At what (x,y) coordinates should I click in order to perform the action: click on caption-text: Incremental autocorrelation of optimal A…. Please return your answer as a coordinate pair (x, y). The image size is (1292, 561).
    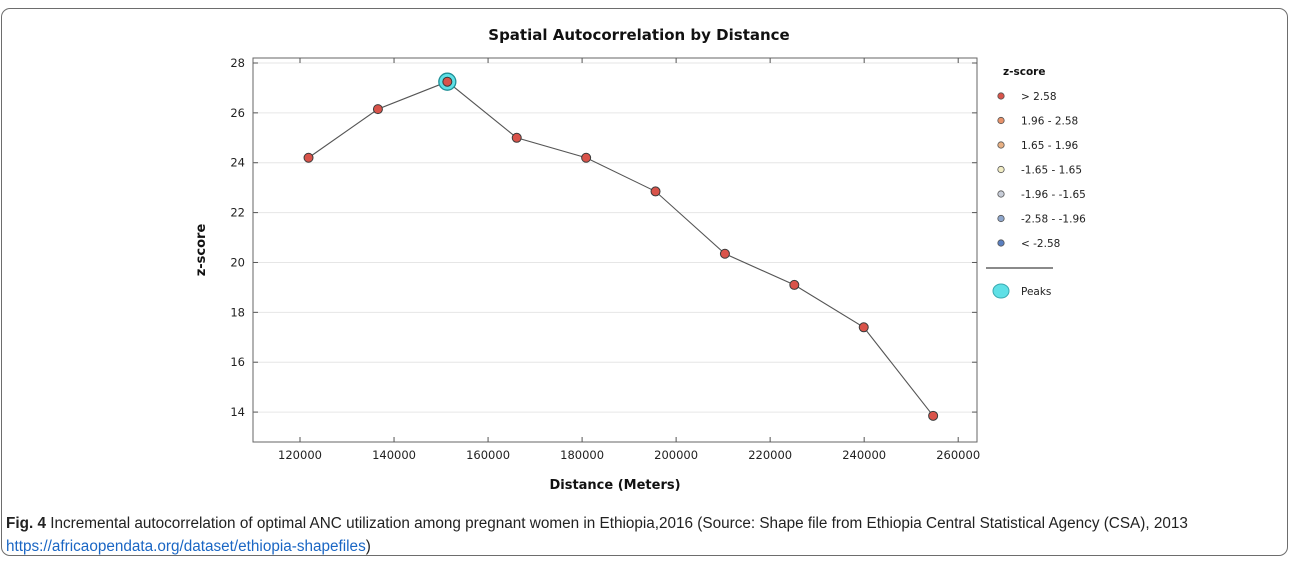
    Looking at the image, I should click on (616, 523).